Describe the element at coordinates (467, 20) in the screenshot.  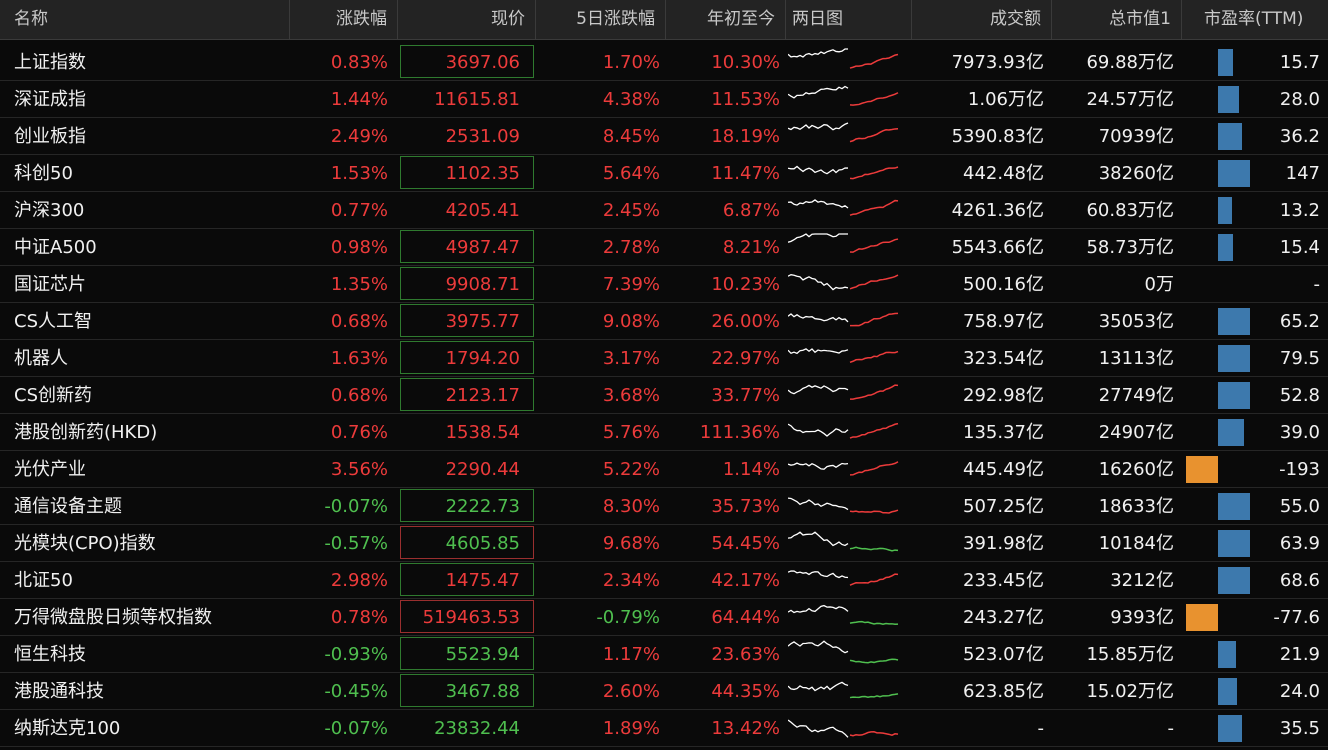
I see `header-price: 现价` at that location.